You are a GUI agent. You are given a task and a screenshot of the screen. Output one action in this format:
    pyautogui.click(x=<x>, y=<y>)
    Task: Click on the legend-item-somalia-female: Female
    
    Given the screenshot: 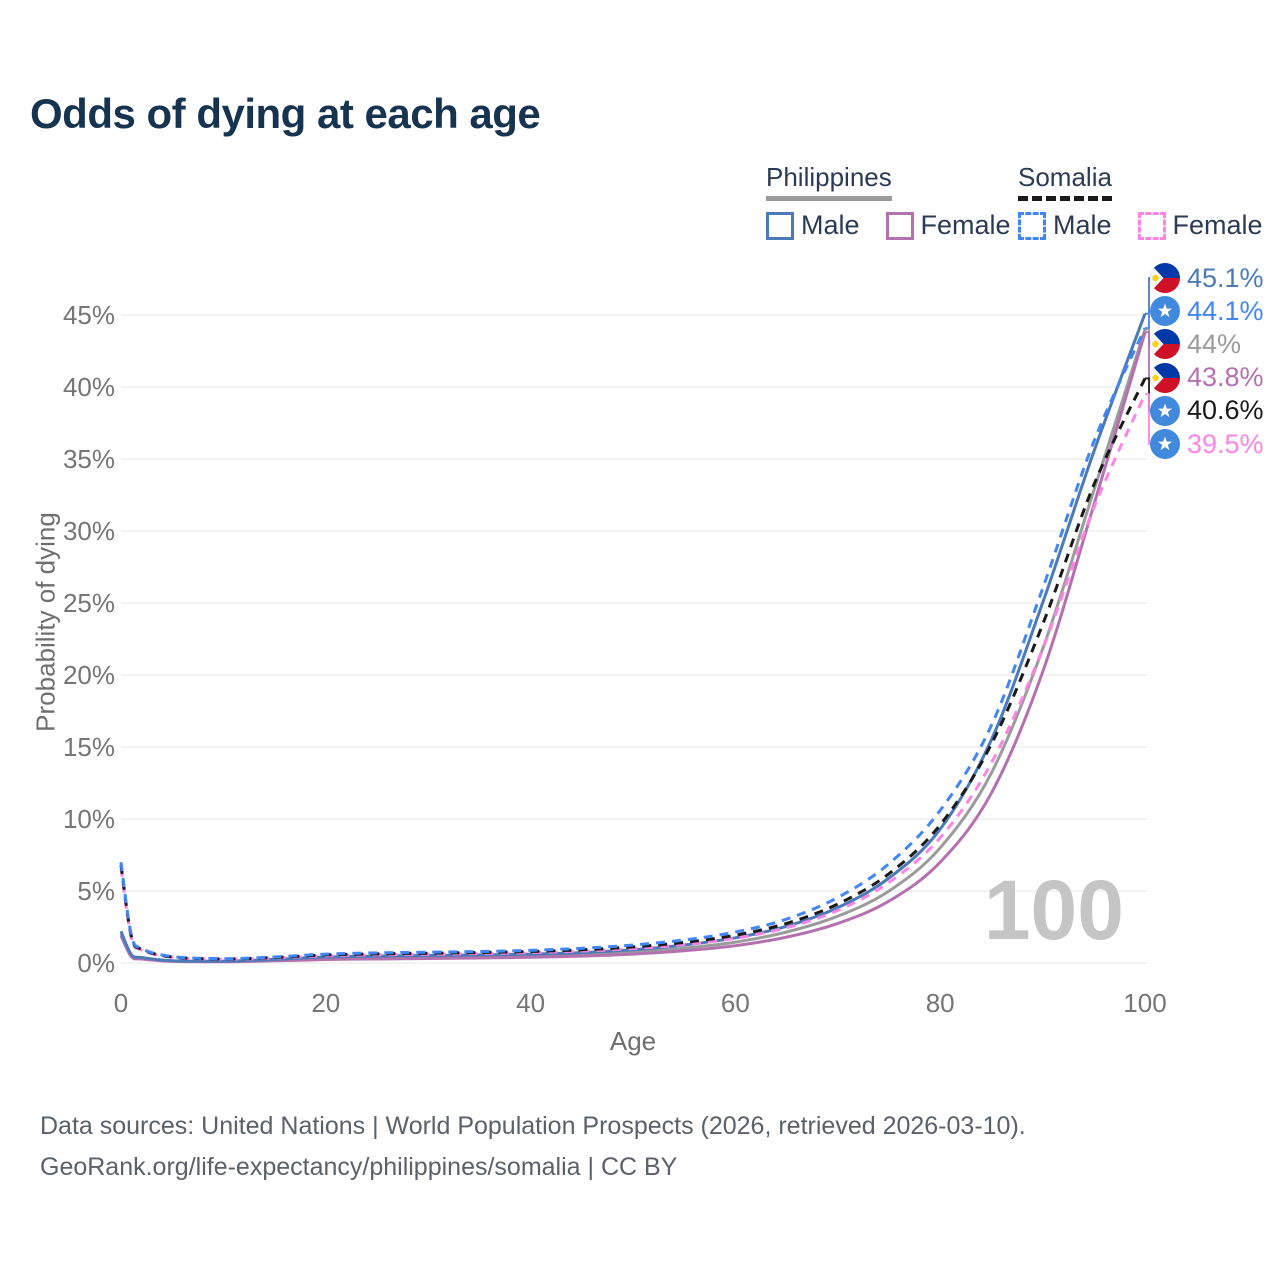 What is the action you would take?
    pyautogui.click(x=1200, y=225)
    